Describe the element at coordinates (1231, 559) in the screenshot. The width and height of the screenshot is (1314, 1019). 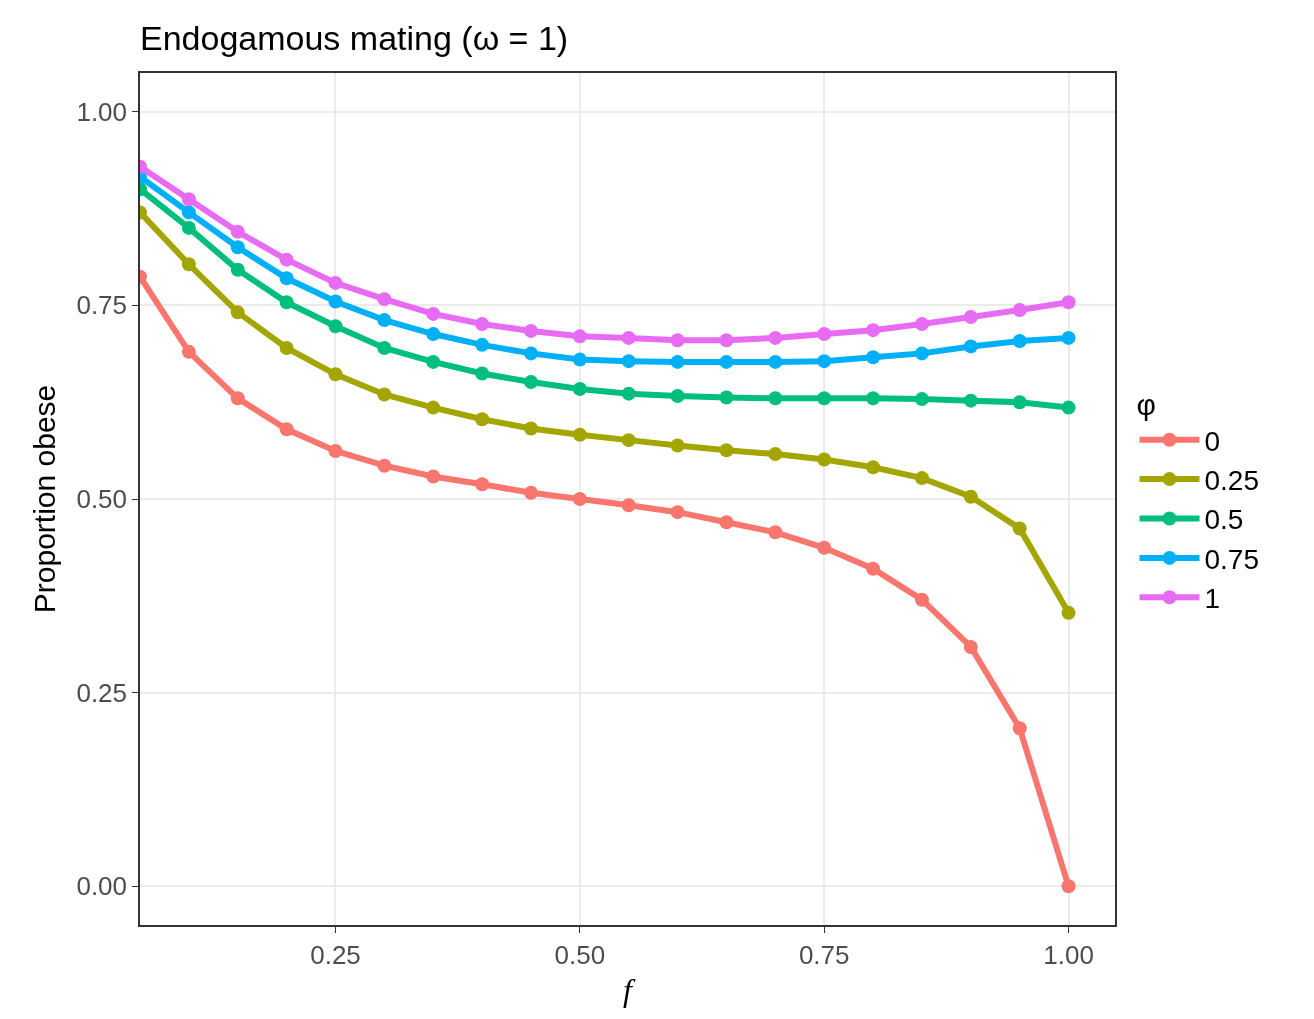
I see `legend-label: 0.75` at that location.